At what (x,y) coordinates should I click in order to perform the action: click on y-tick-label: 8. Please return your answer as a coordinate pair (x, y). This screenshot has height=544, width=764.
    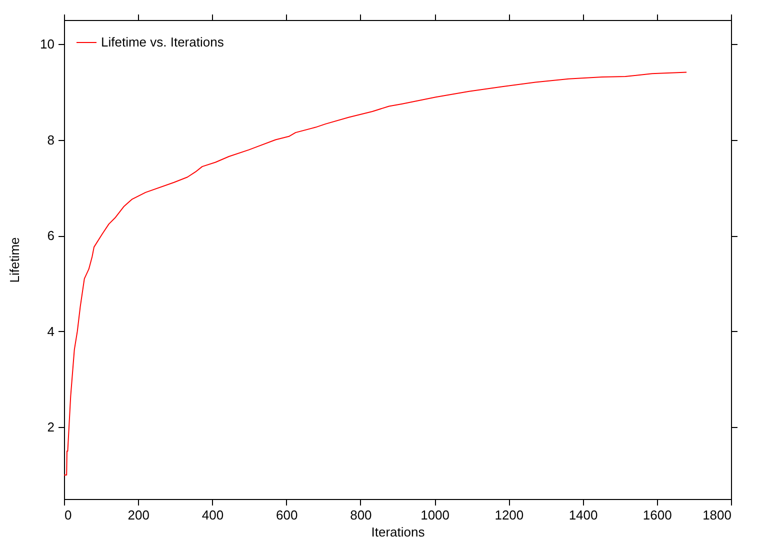
    Looking at the image, I should click on (50, 140).